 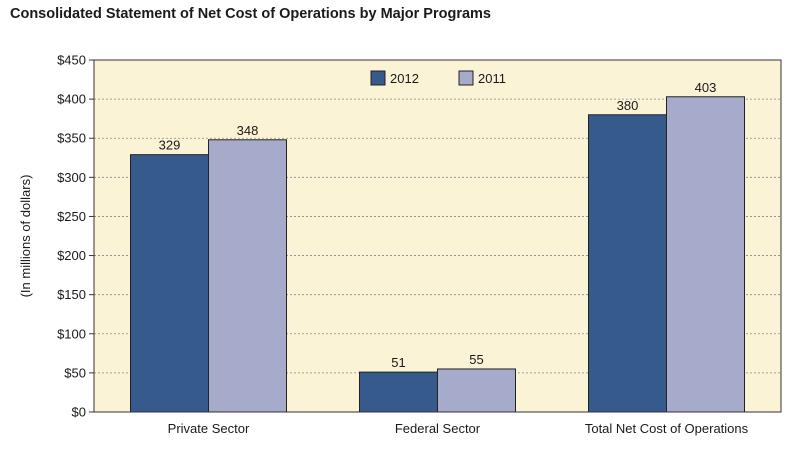 What do you see at coordinates (71, 333) in the screenshot?
I see `y-tick-label: $100` at bounding box center [71, 333].